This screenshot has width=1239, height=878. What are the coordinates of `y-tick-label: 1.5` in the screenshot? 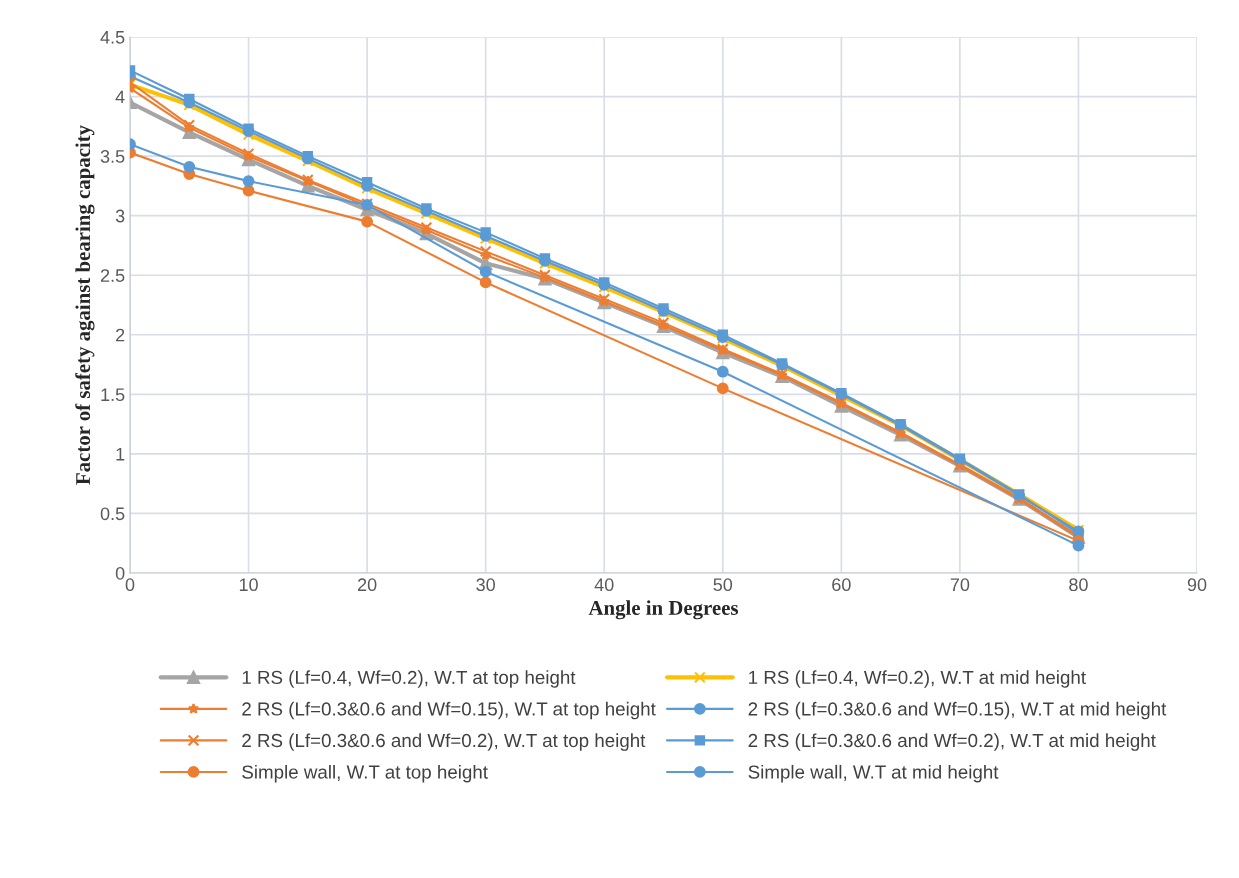 It's located at (113, 395).